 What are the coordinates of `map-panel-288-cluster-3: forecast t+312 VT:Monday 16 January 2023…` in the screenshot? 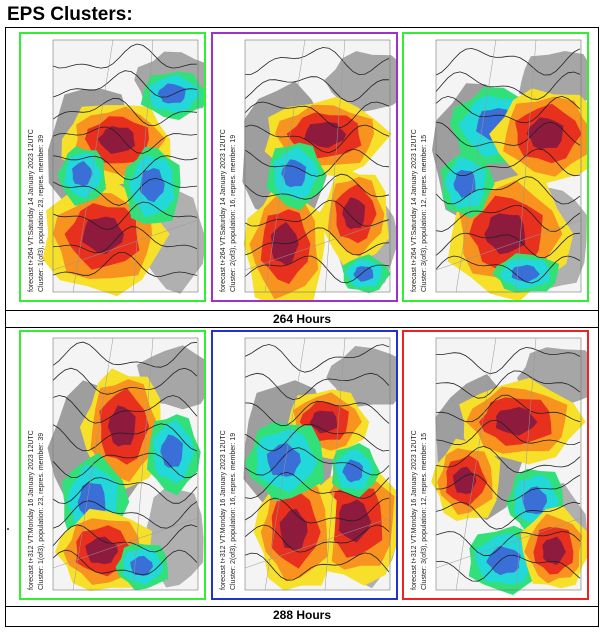 It's located at (495, 465).